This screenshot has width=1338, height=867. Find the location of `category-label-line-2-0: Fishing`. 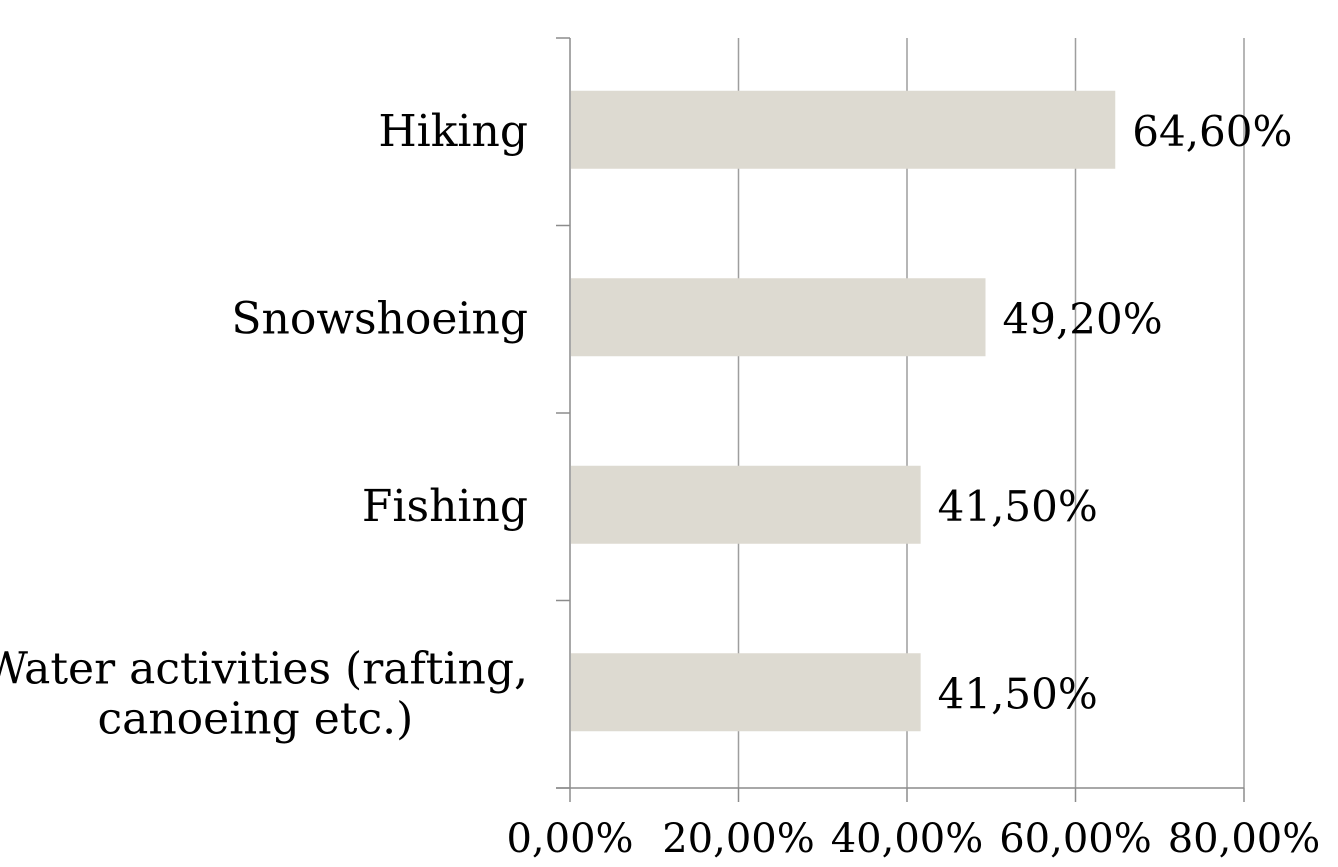

category-label-line-2-0: Fishing is located at coordinates (445, 506).